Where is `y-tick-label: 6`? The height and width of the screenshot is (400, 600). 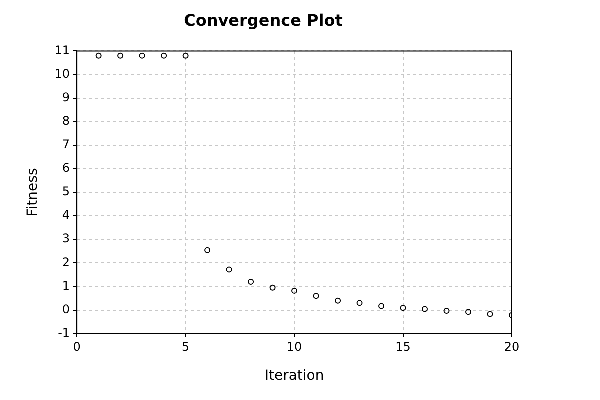
y-tick-label: 6 is located at coordinates (66, 168).